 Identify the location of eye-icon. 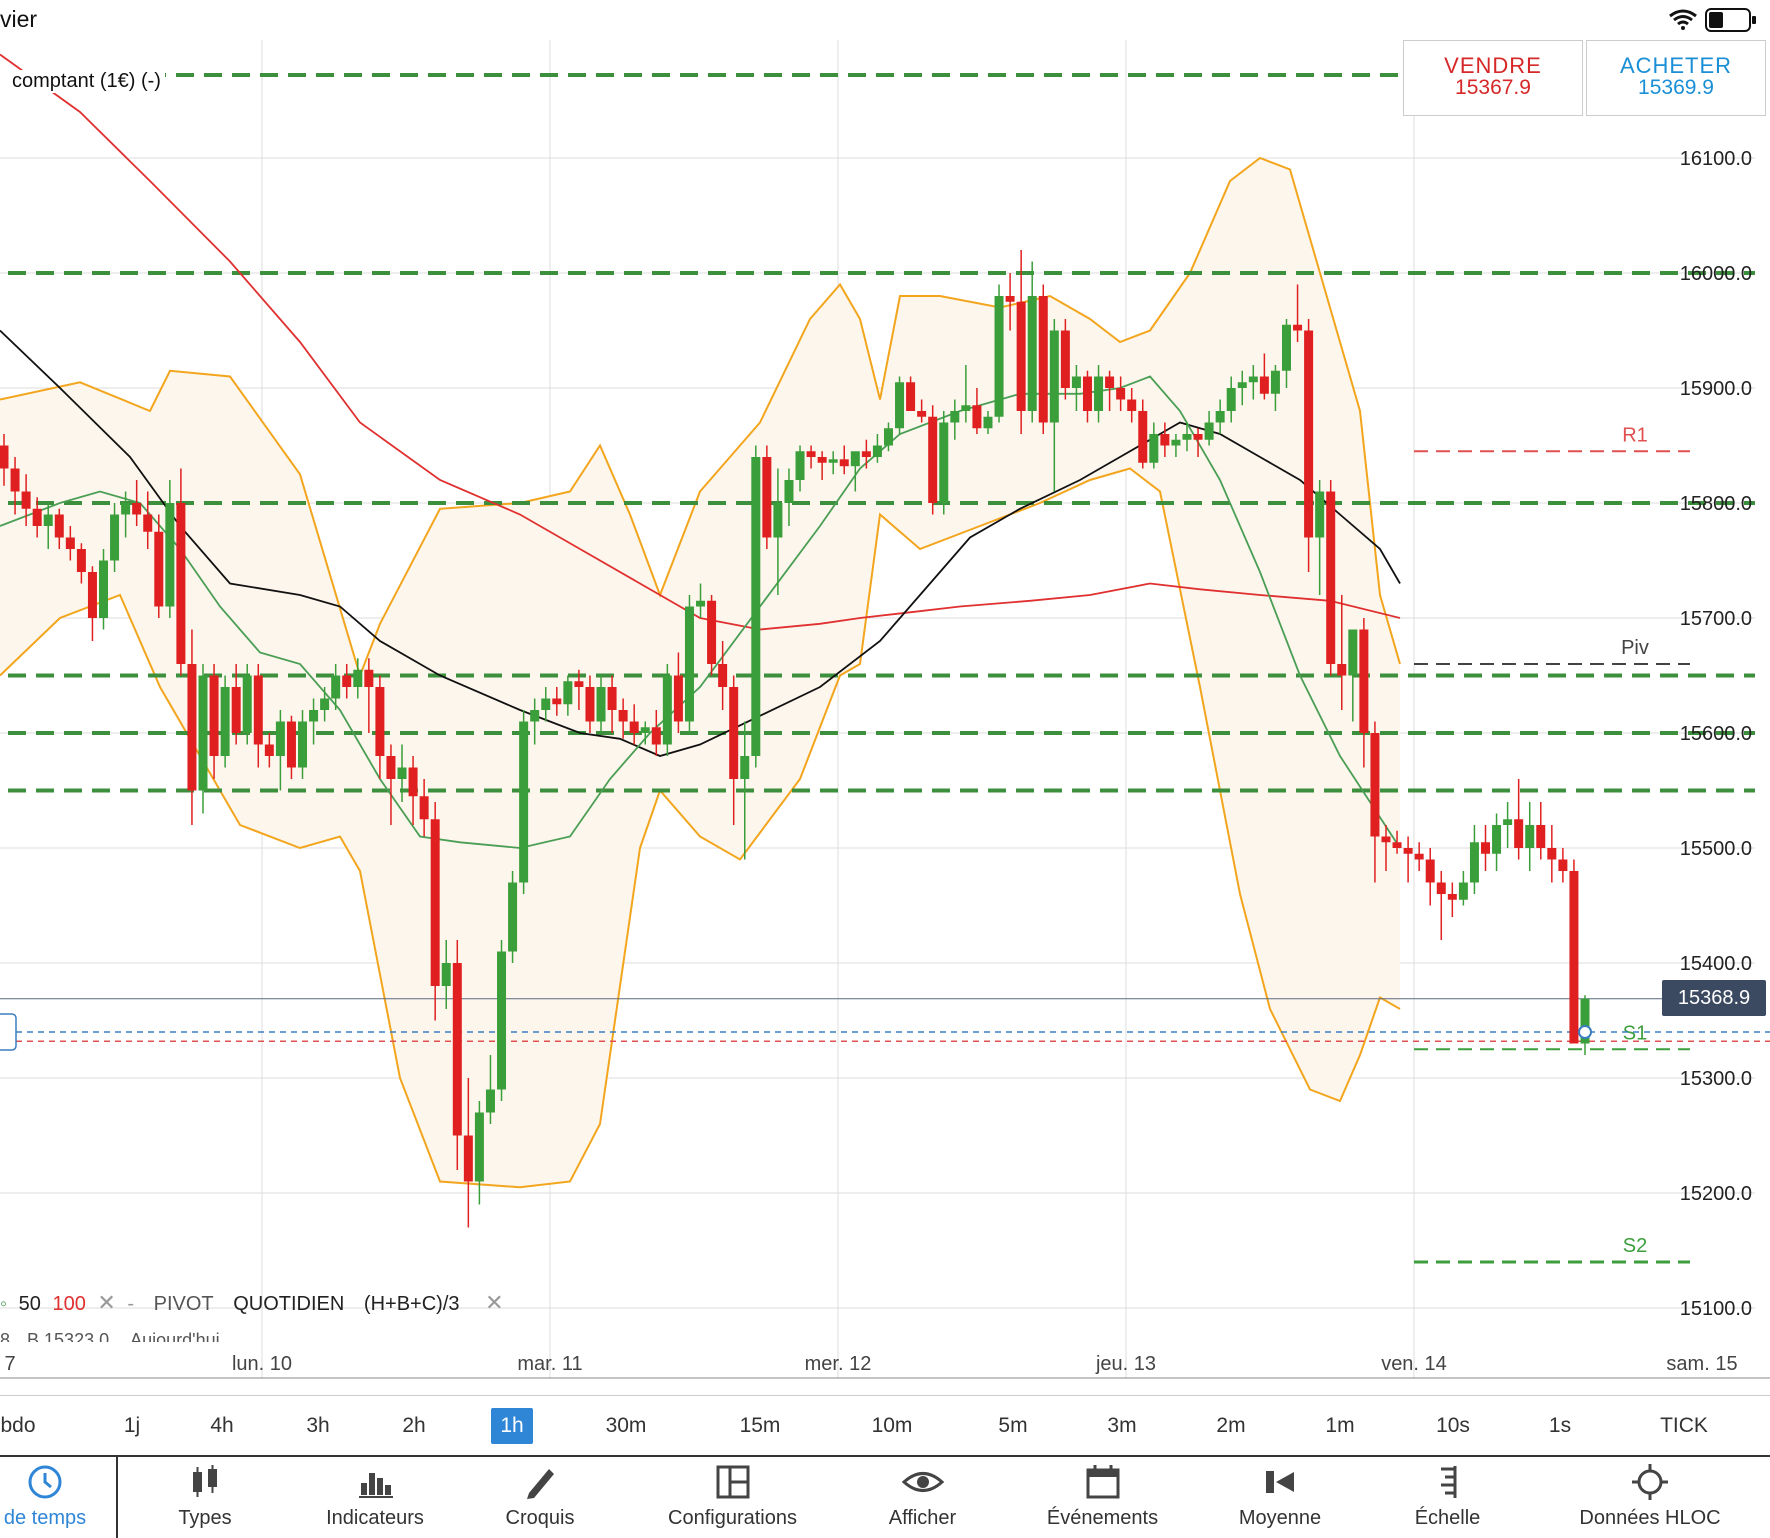
(922, 1482).